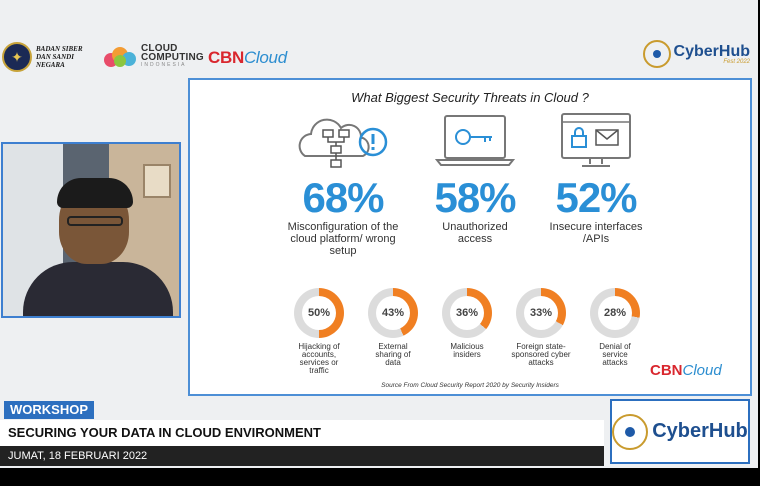  I want to click on cloud-icon, so click(120, 56).